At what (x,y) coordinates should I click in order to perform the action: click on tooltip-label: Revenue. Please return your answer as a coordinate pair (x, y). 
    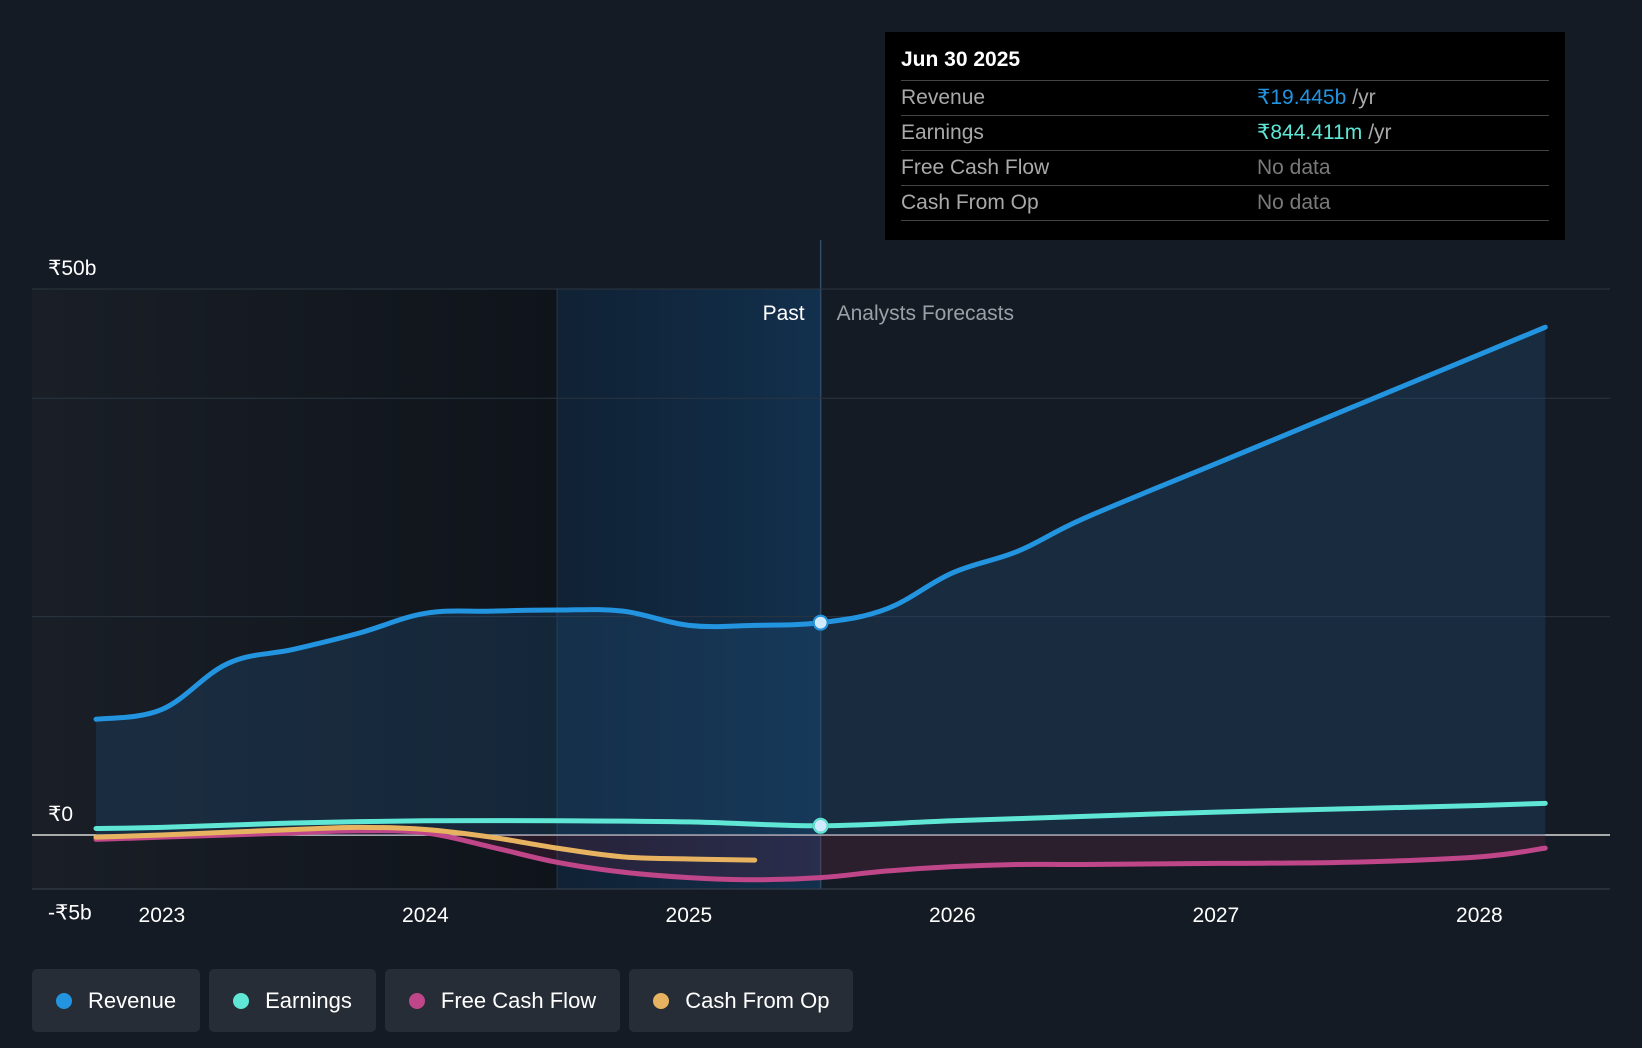
    Looking at the image, I should click on (943, 97).